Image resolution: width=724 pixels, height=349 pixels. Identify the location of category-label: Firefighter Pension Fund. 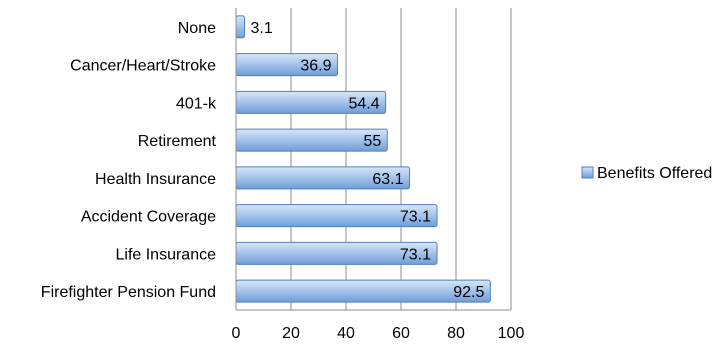
(128, 292).